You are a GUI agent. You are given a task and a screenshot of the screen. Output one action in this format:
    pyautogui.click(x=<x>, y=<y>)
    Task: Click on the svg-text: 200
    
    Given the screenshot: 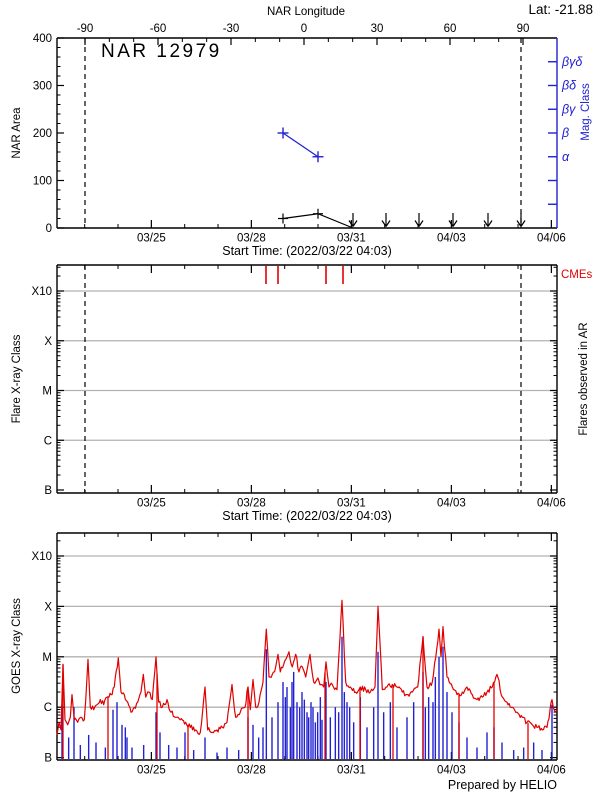 What is the action you would take?
    pyautogui.click(x=42, y=134)
    